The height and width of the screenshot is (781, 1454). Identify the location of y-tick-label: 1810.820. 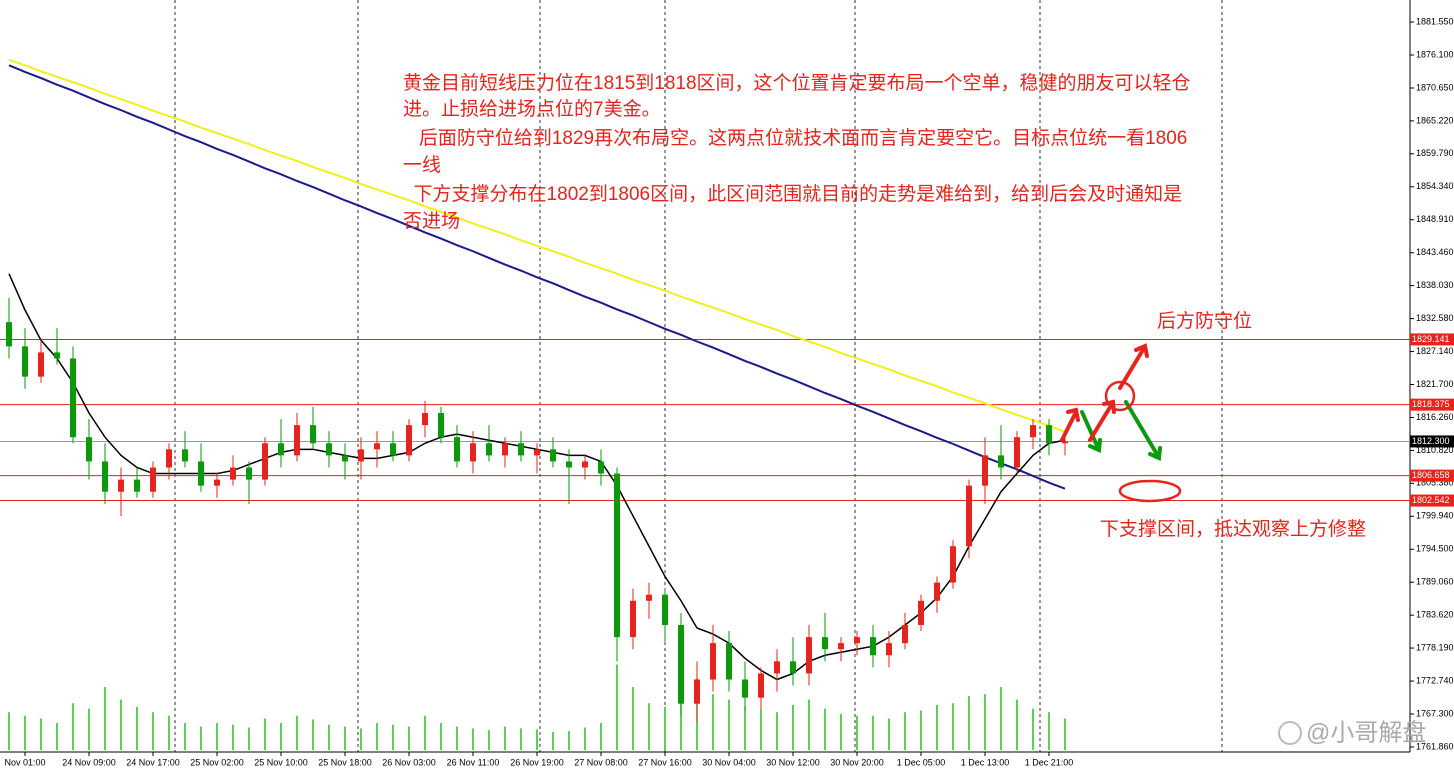
(1435, 450).